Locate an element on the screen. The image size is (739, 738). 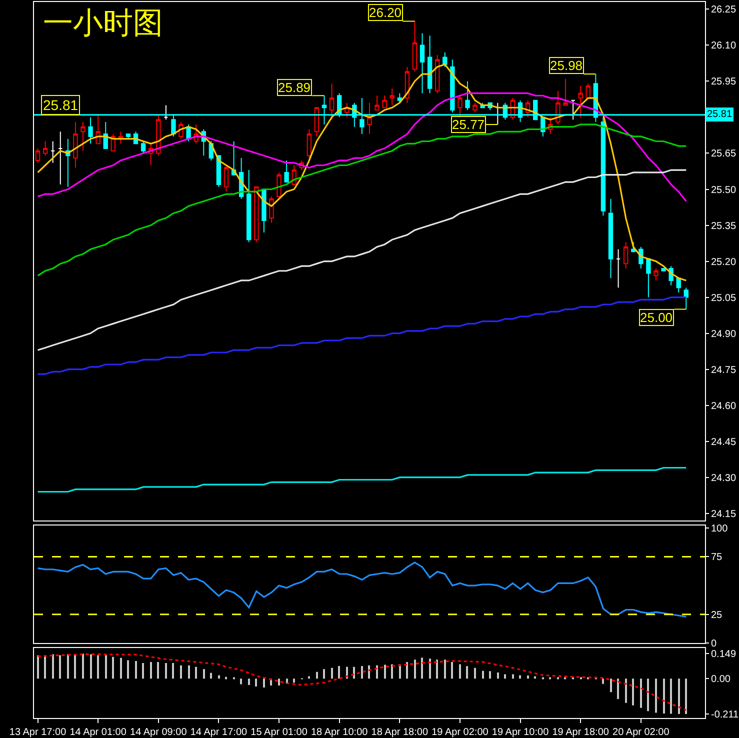
y-tick-label: 24.90 is located at coordinates (723, 334).